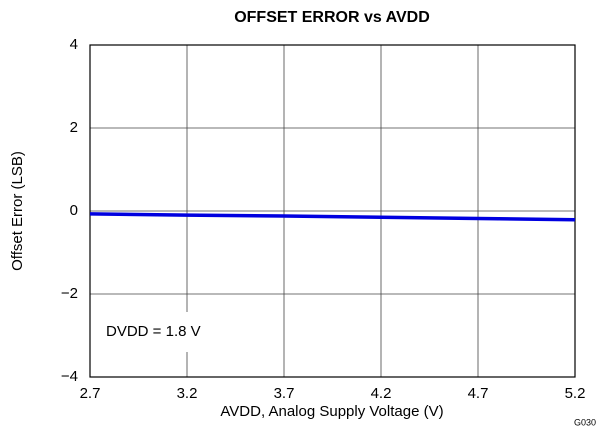 Image resolution: width=597 pixels, height=433 pixels. I want to click on x-tick-label: 2.7, so click(90, 393).